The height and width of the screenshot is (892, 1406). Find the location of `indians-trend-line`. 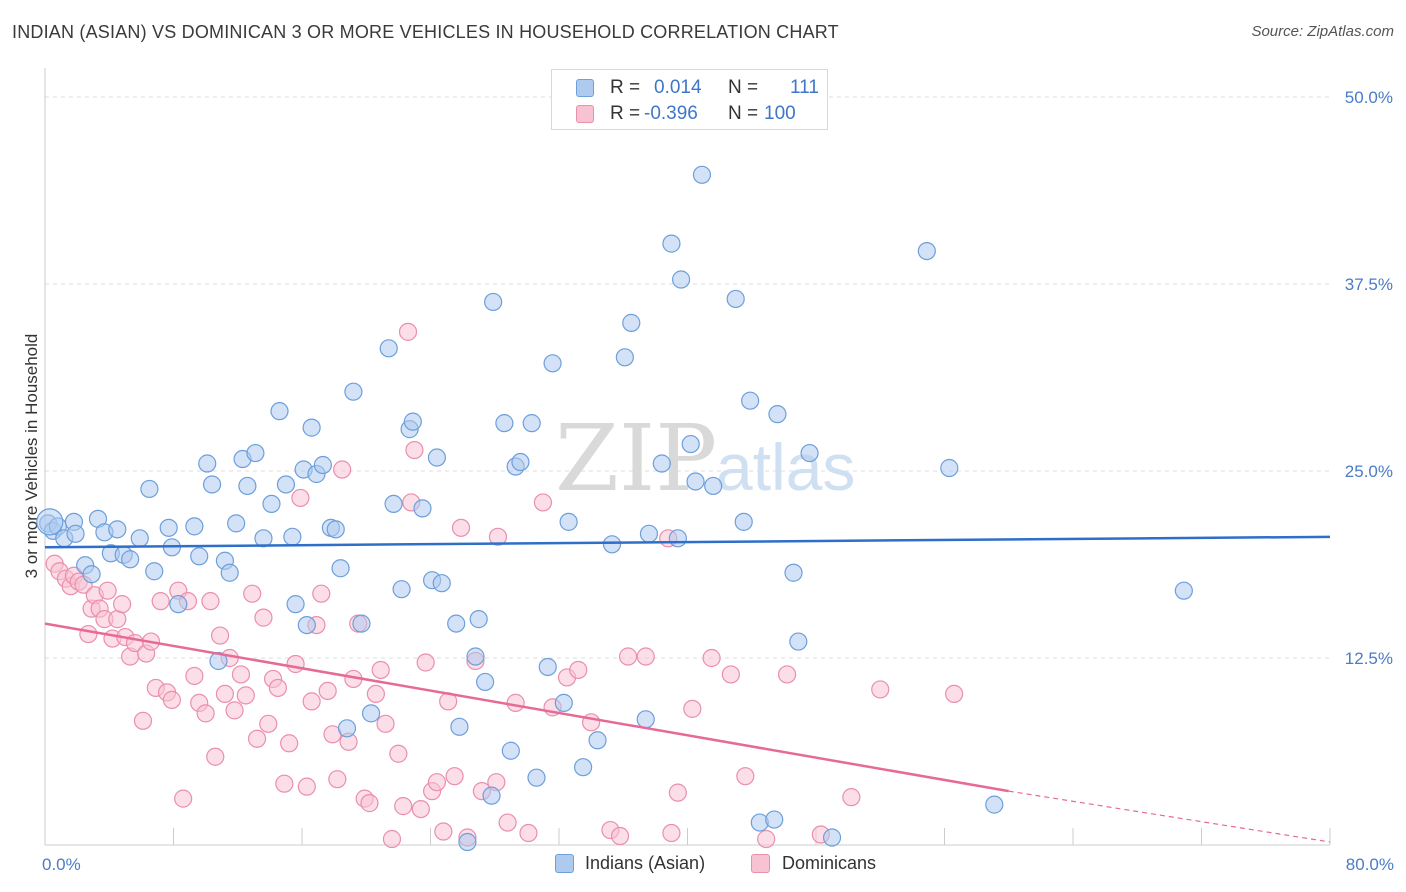

indians-trend-line is located at coordinates (687, 542).